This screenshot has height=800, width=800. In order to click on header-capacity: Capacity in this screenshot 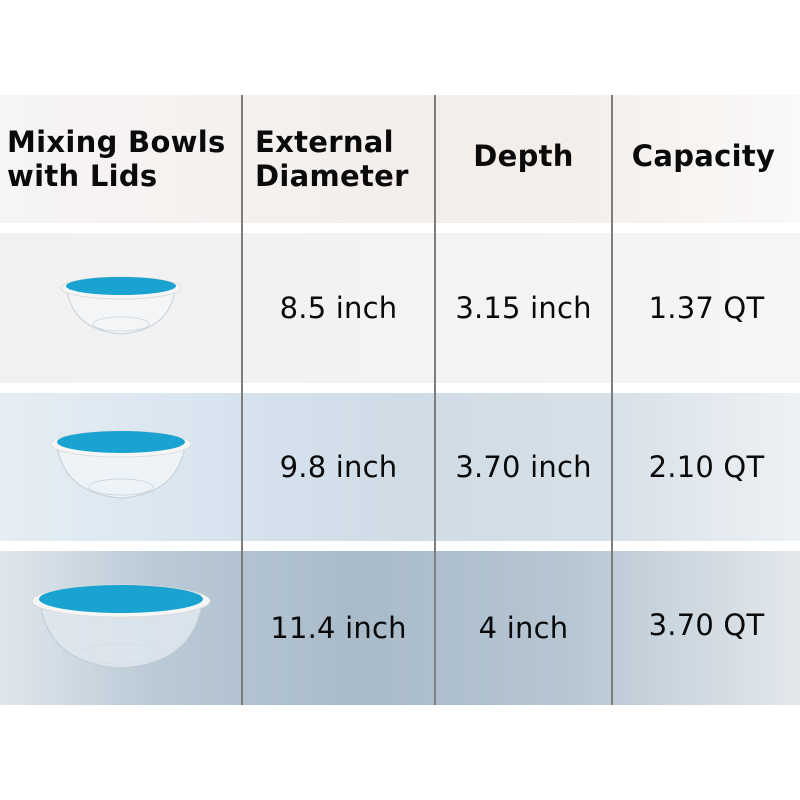, I will do `click(706, 159)`.